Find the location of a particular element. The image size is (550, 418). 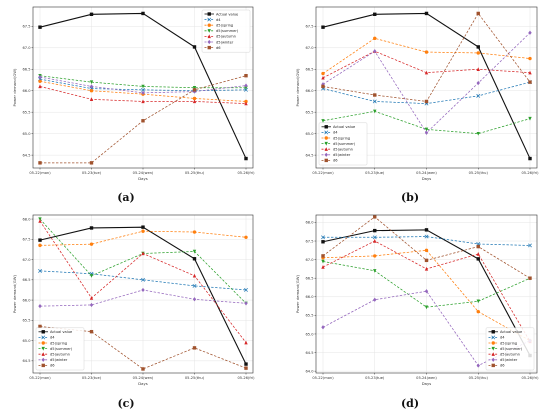

panel-d-legend-label-0: Actual value is located at coordinates (511, 332).